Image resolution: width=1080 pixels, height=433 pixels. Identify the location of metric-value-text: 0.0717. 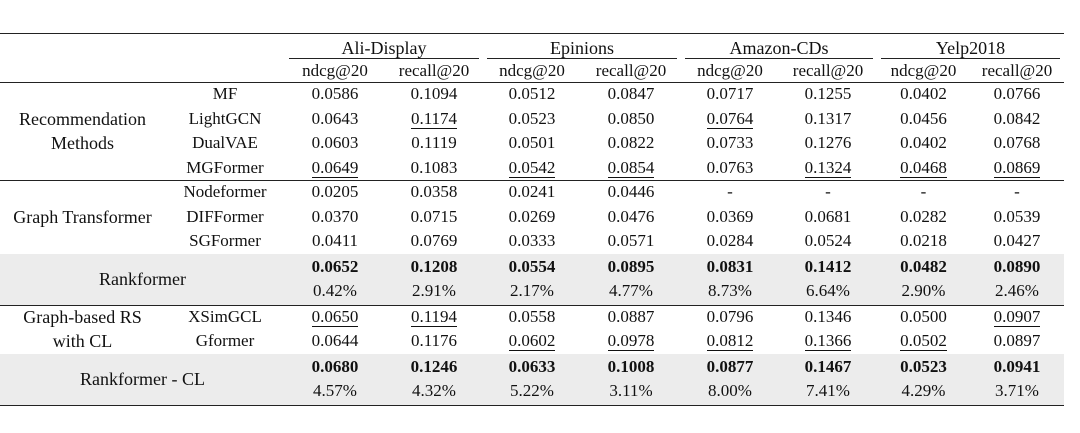
(730, 93).